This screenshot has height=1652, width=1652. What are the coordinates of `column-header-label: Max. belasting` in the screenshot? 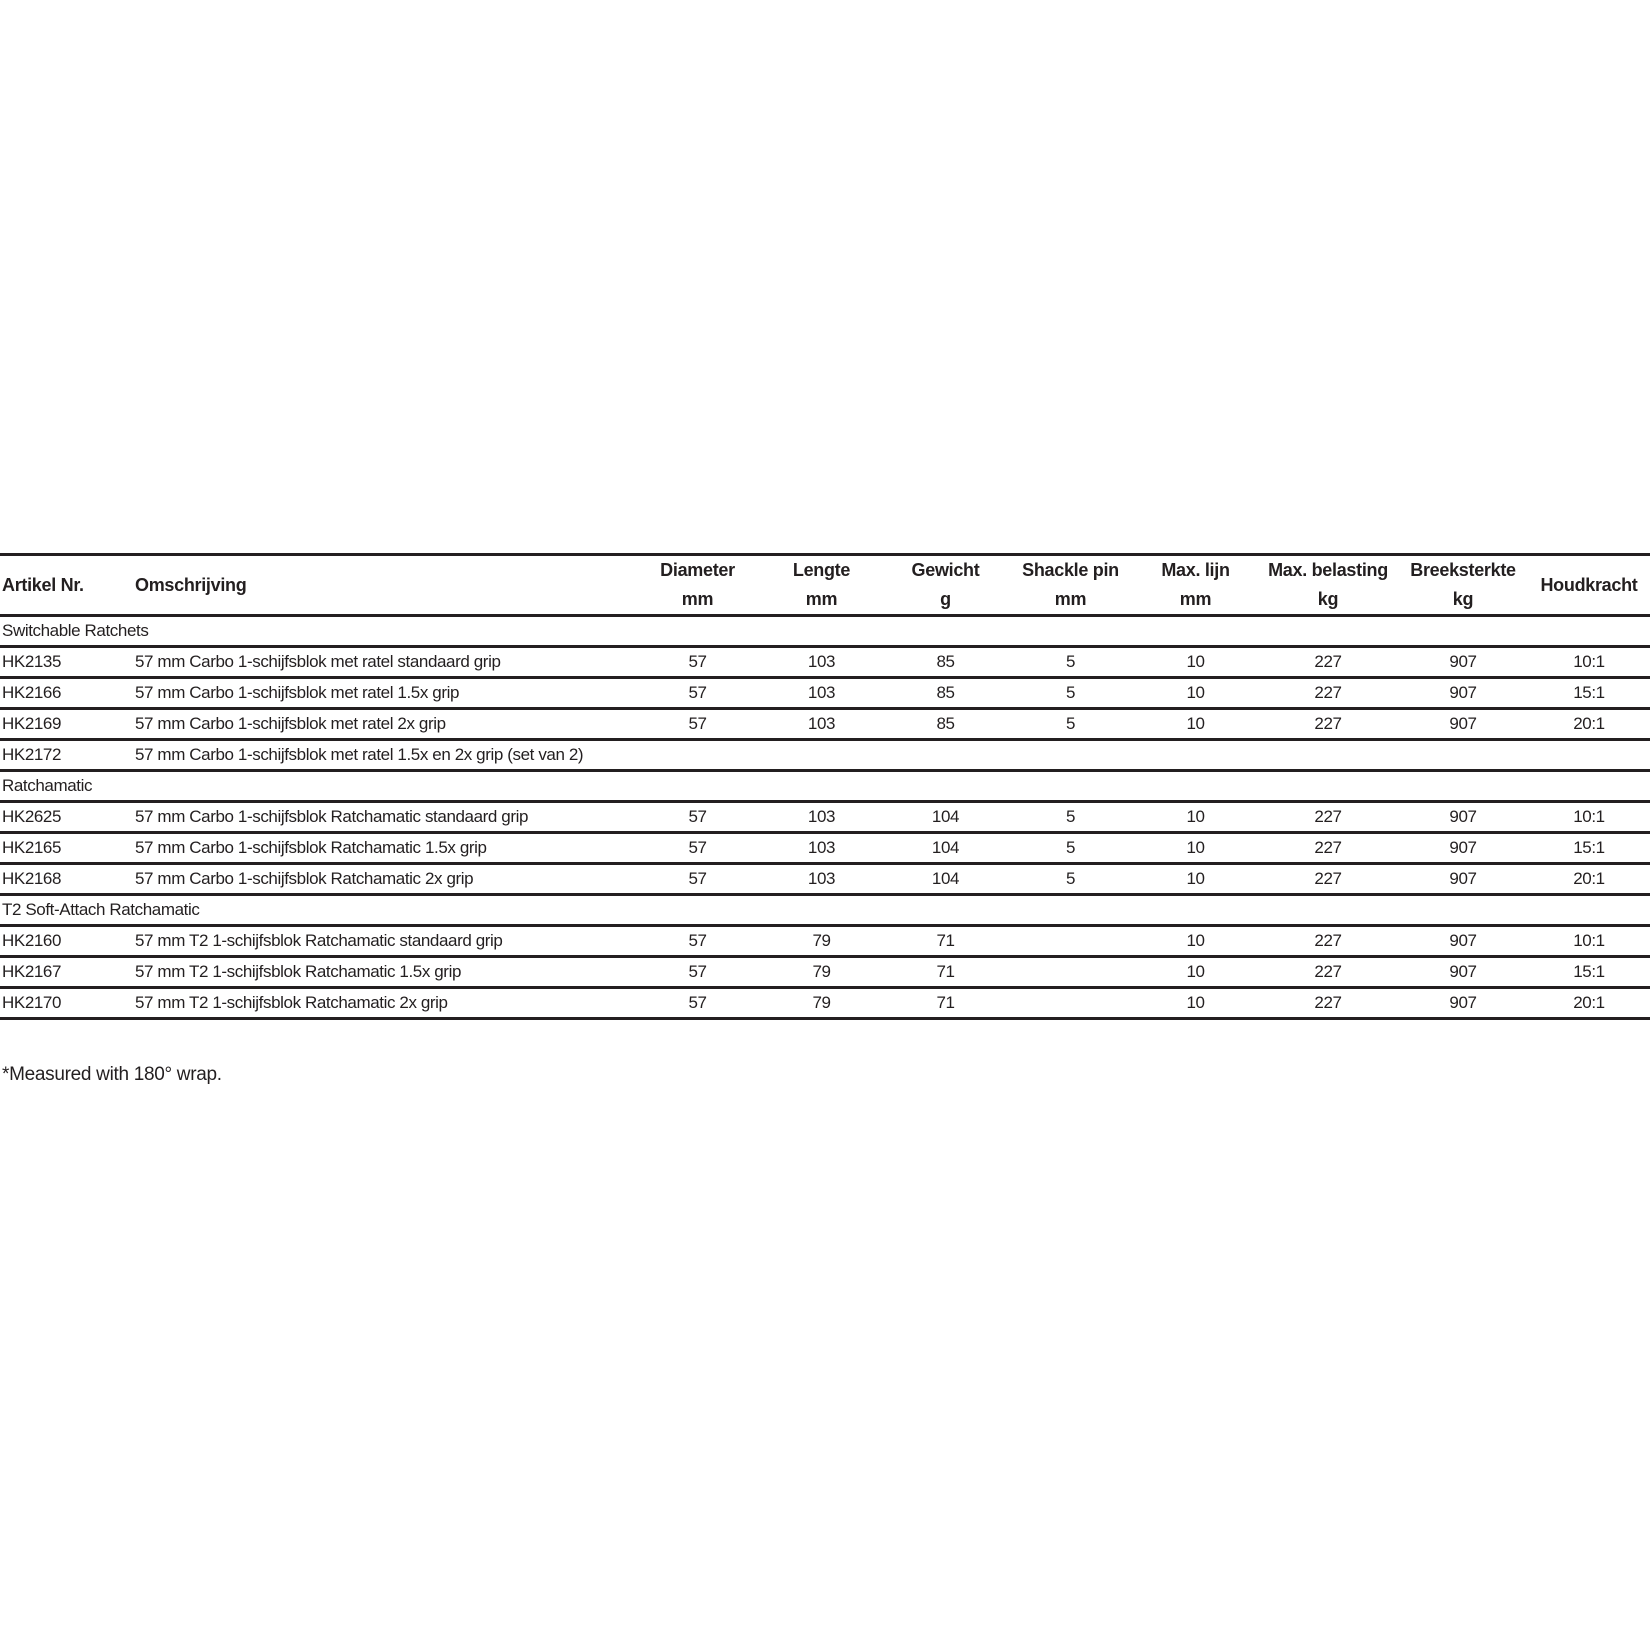 It's located at (1328, 570).